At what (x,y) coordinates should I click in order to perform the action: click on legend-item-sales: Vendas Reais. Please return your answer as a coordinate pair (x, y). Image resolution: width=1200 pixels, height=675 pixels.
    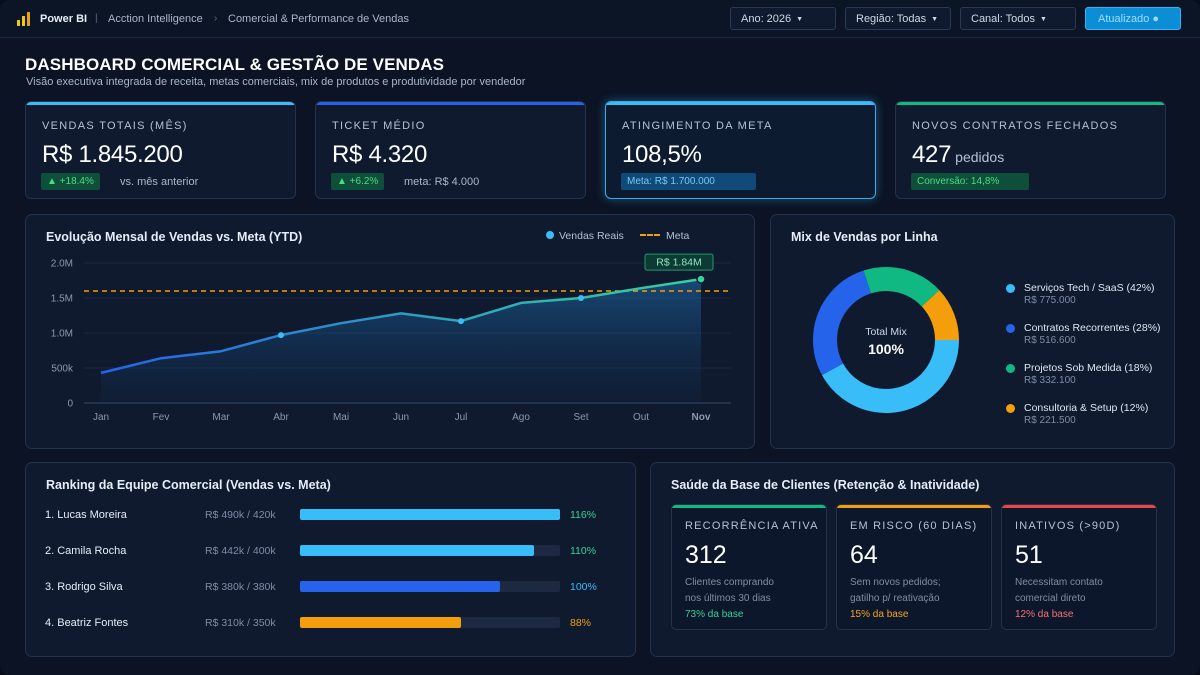
    Looking at the image, I should click on (585, 236).